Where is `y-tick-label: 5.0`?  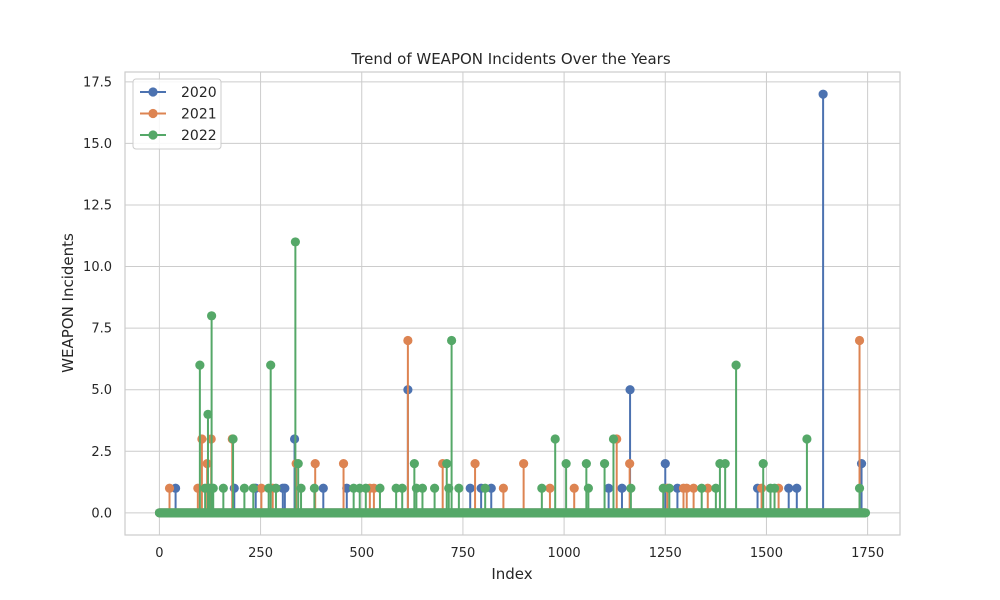 y-tick-label: 5.0 is located at coordinates (101, 390).